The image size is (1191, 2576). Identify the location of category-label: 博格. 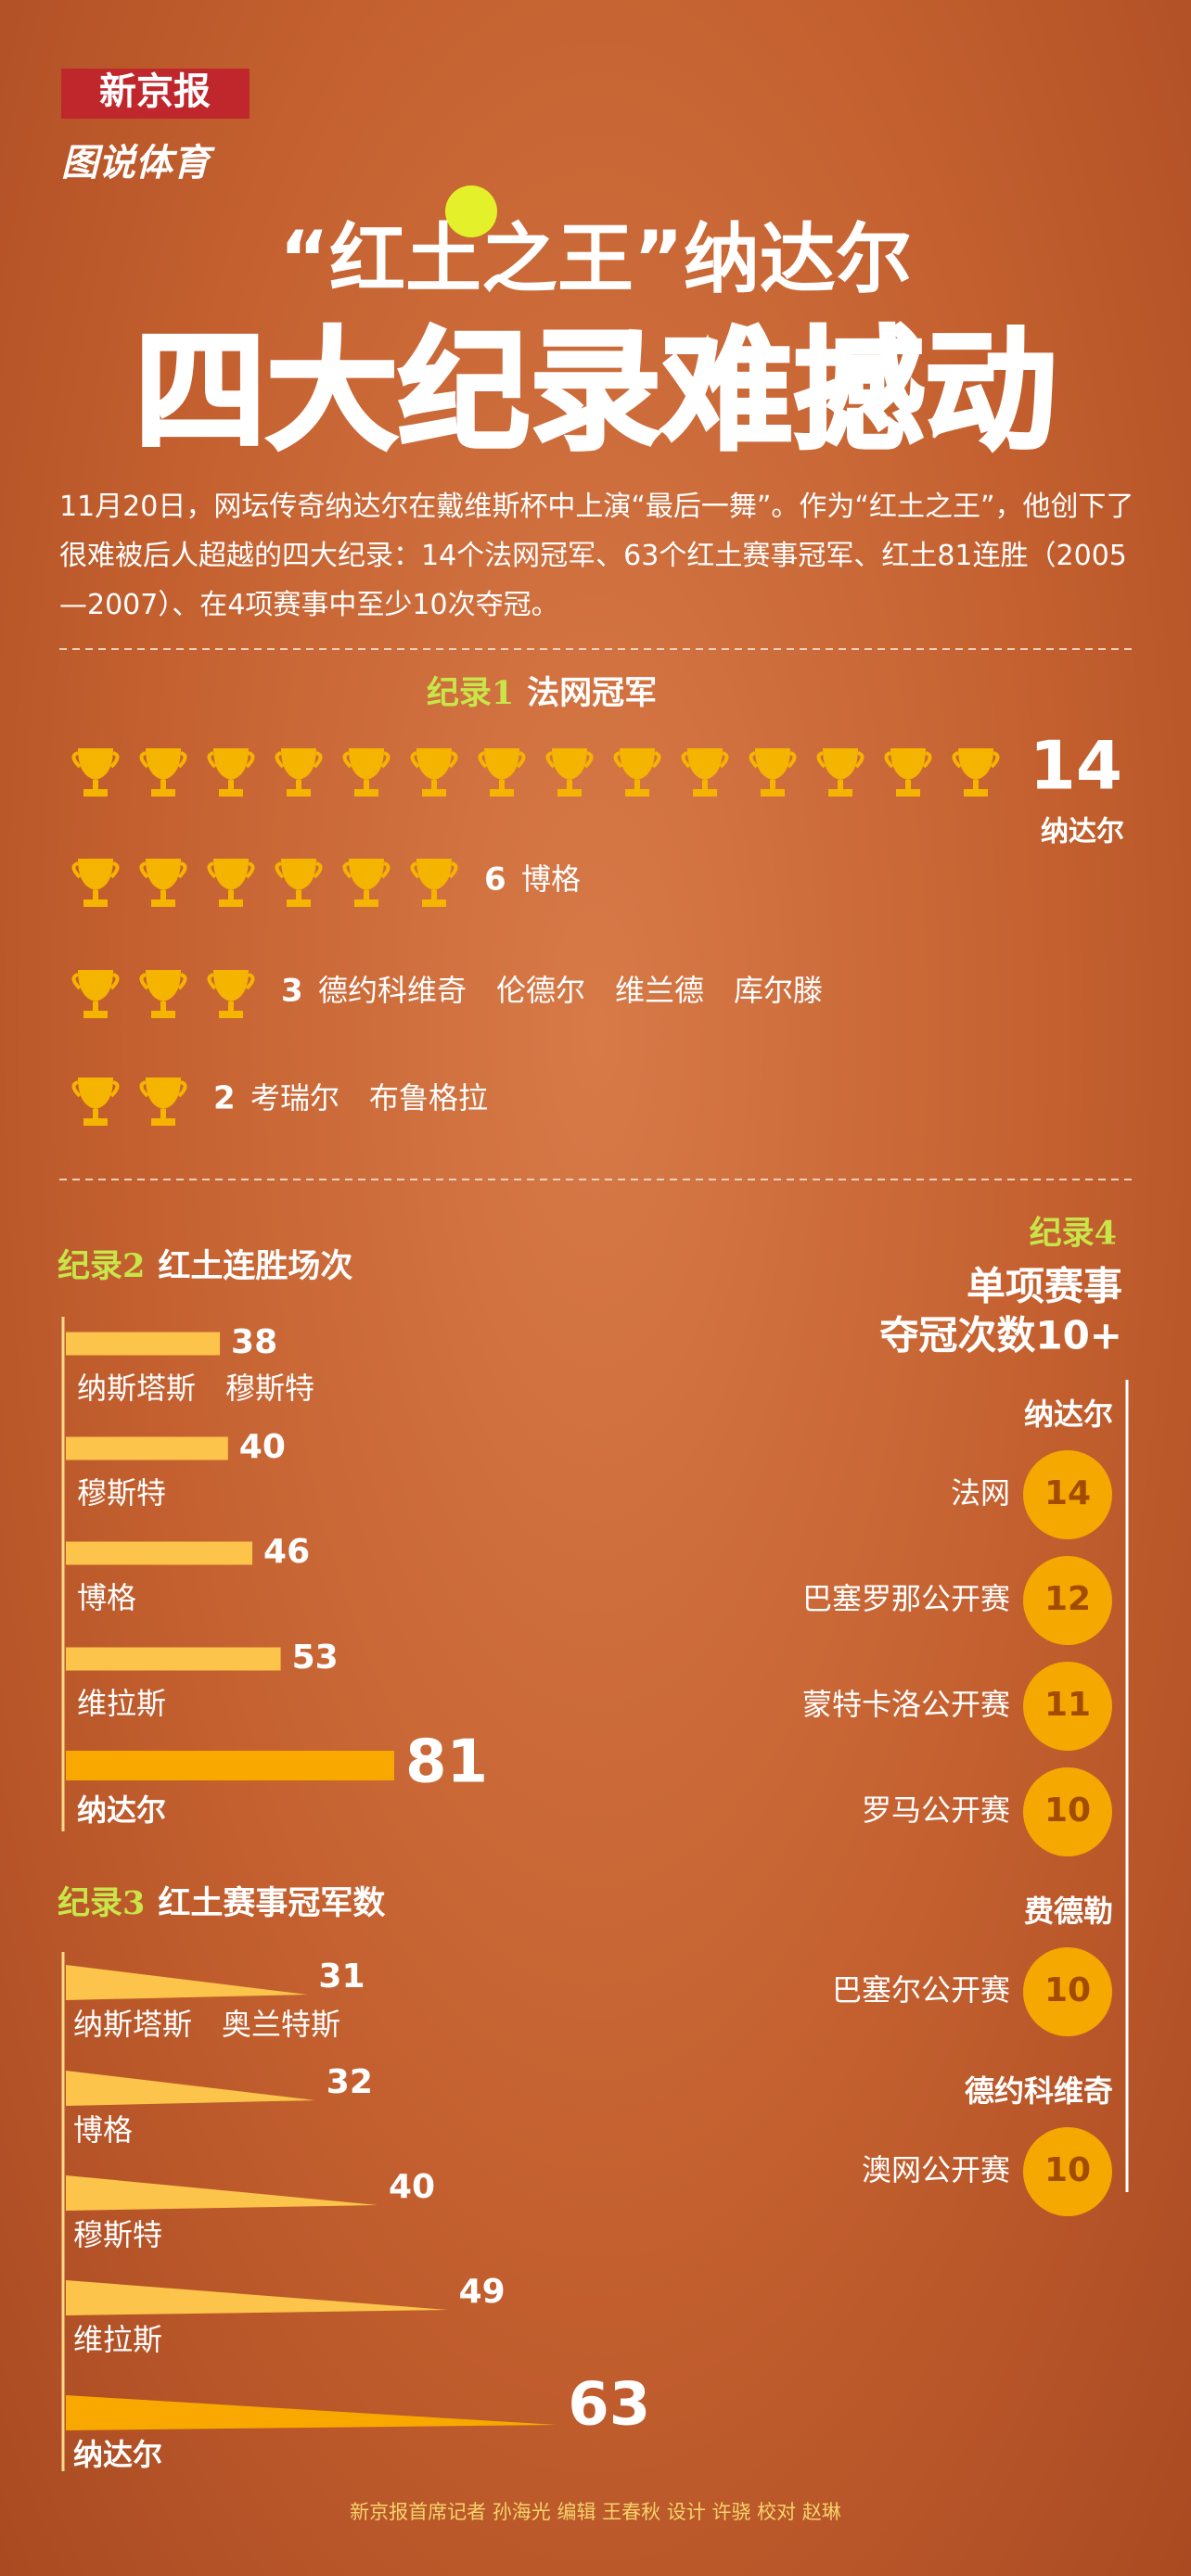
(103, 2130).